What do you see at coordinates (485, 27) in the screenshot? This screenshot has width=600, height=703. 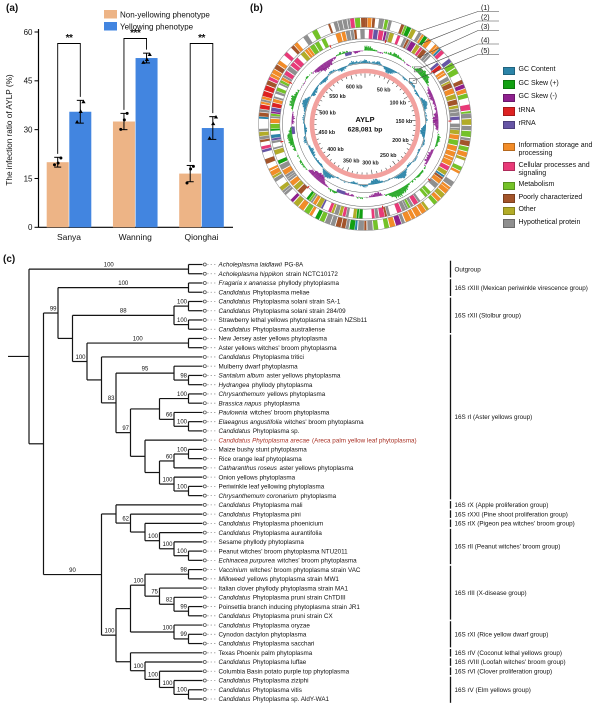 I see `svg-text: (3)` at bounding box center [485, 27].